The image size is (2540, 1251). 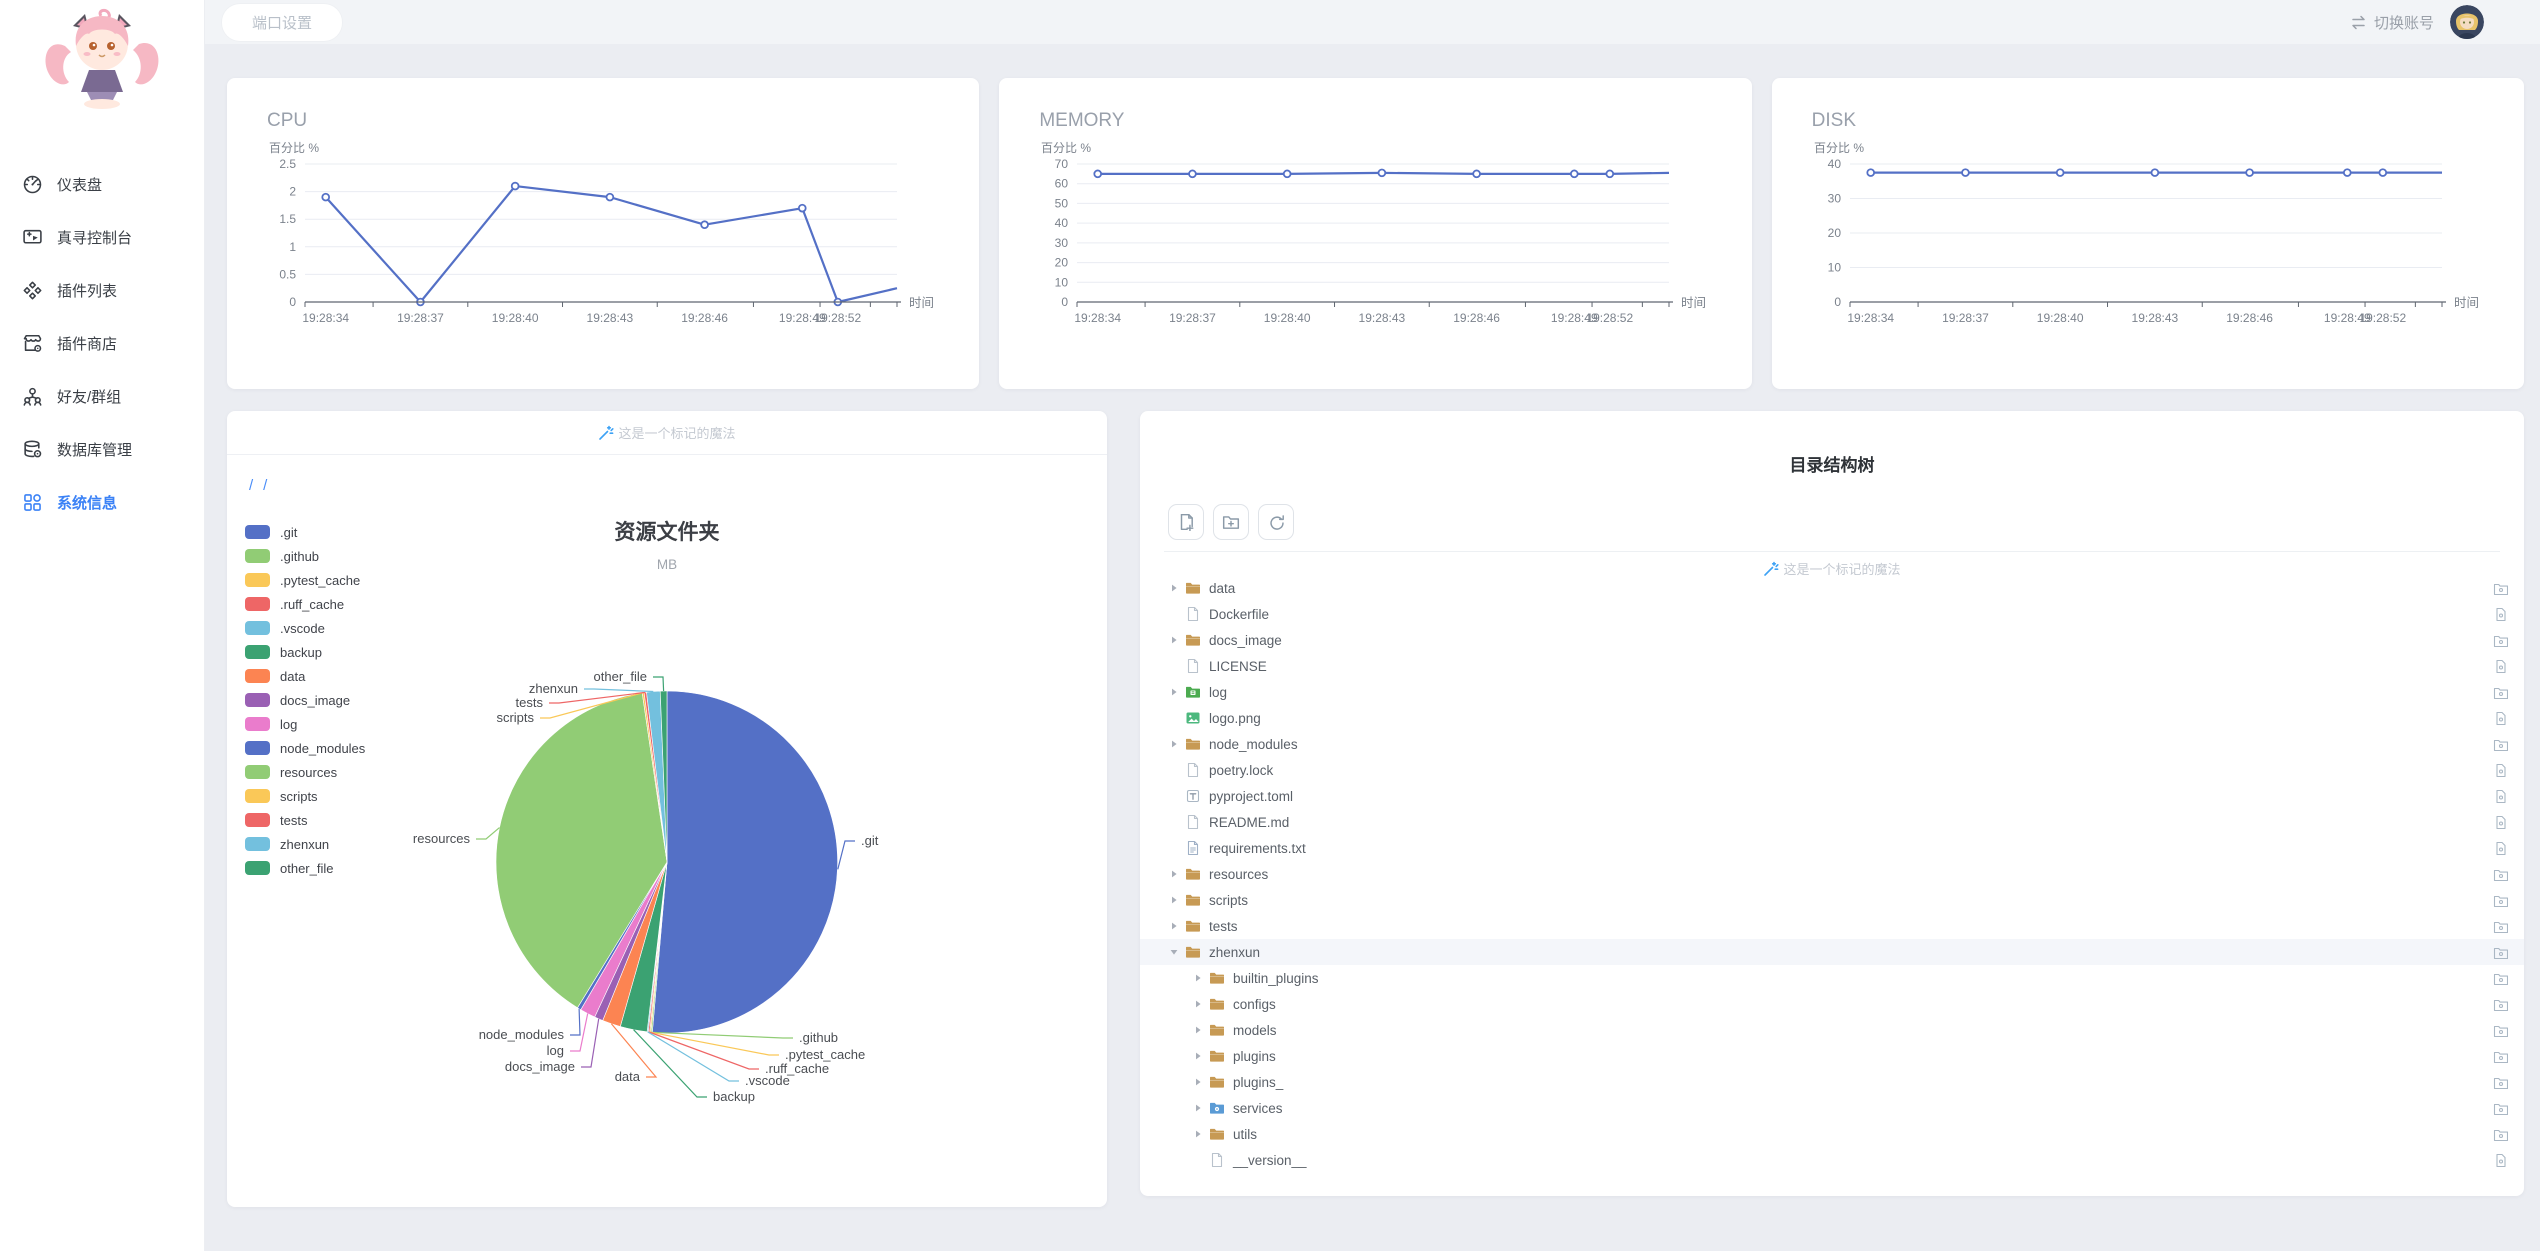 What do you see at coordinates (1832, 591) in the screenshot?
I see `tree-row-data: data` at bounding box center [1832, 591].